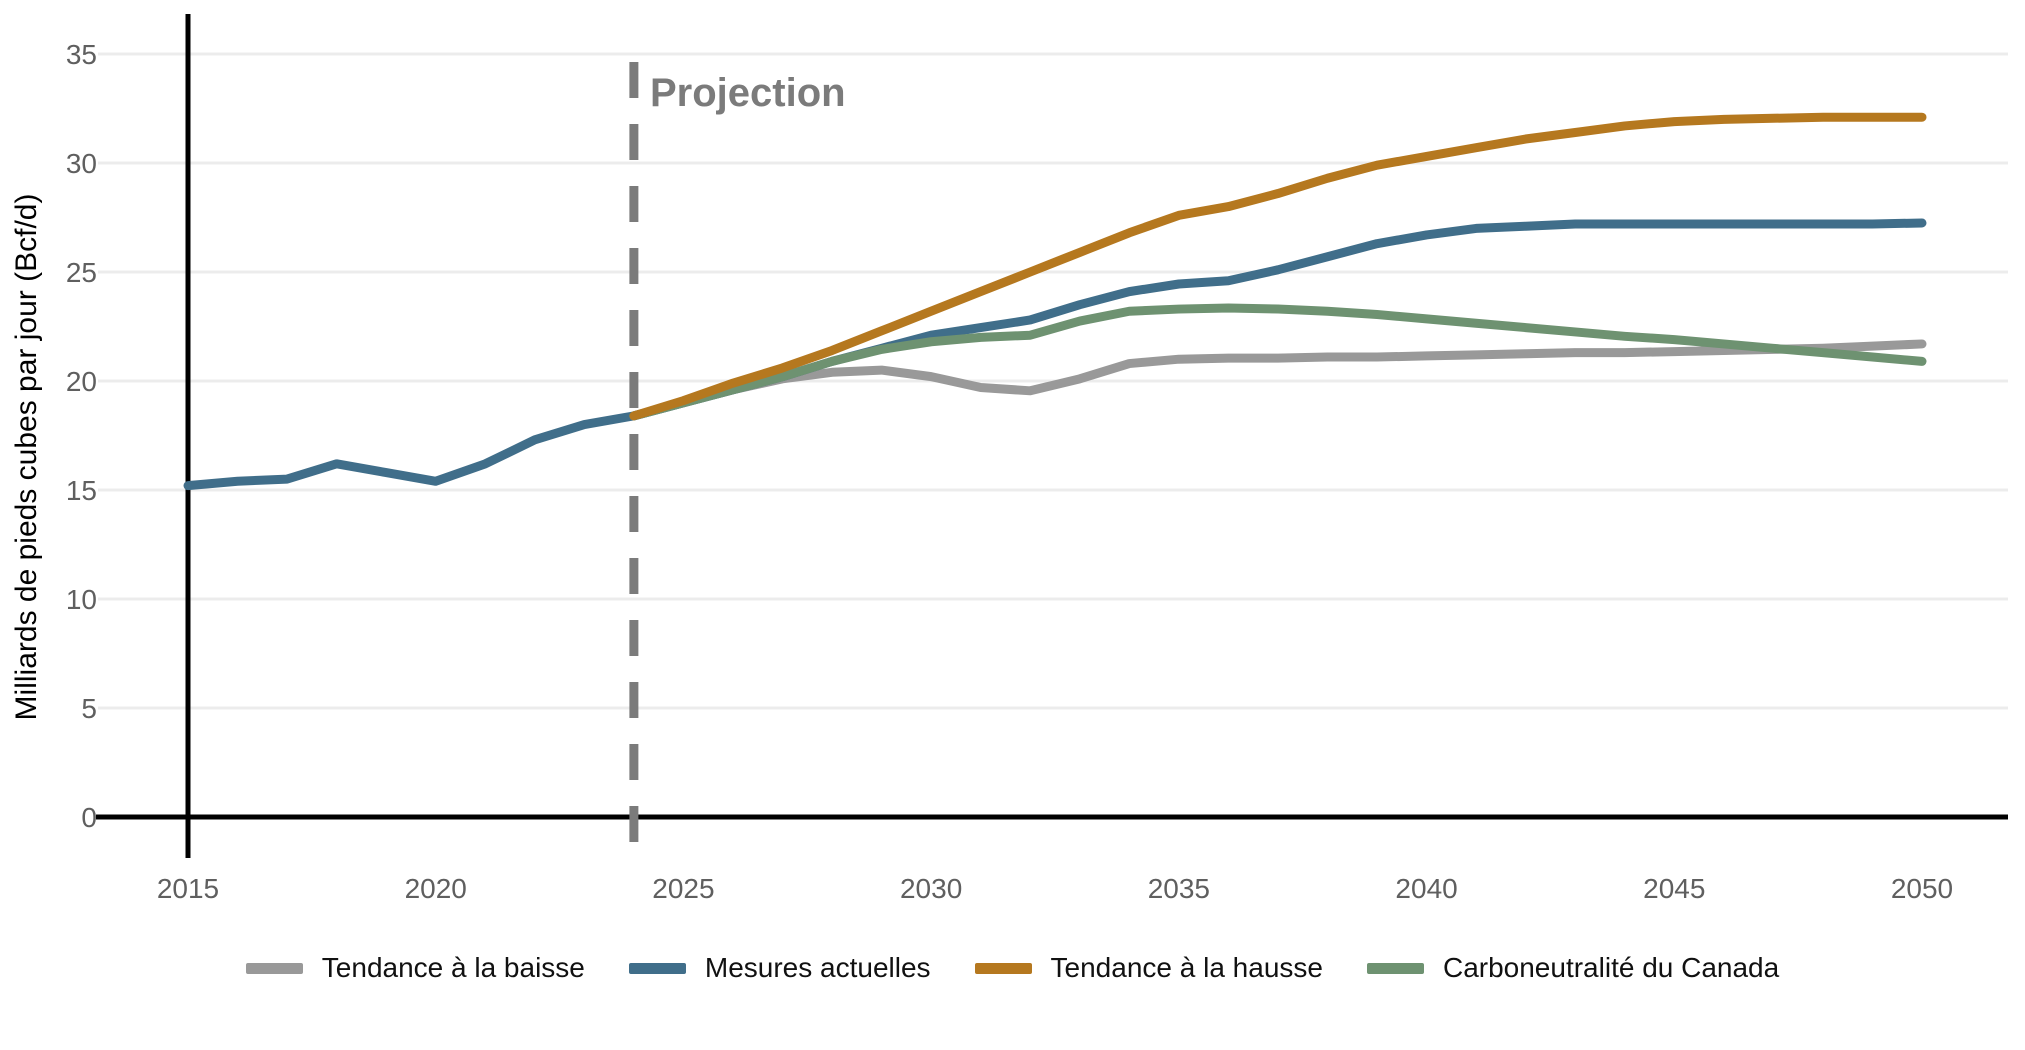 The width and height of the screenshot is (2025, 1050). What do you see at coordinates (1674, 888) in the screenshot?
I see `svg-text: 2045` at bounding box center [1674, 888].